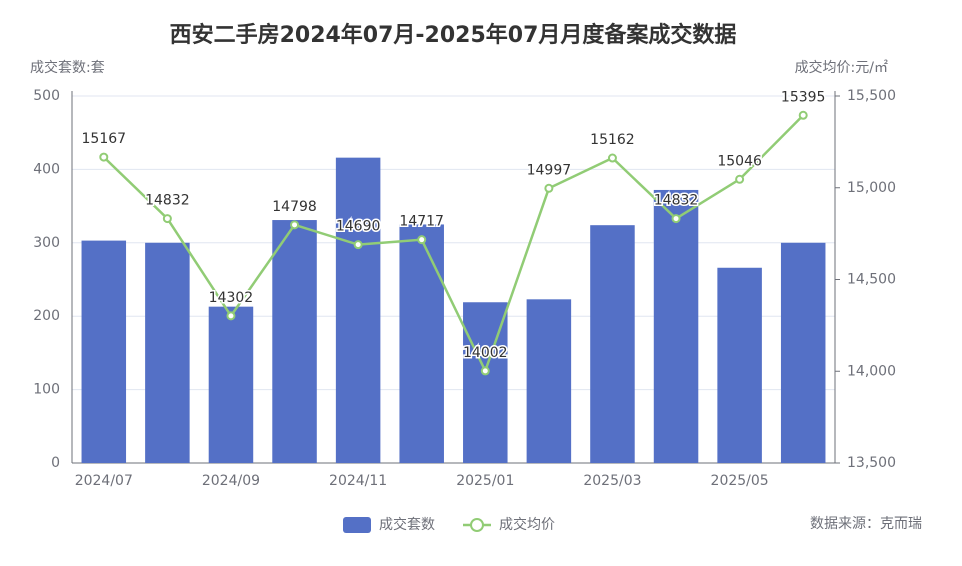  I want to click on y-axis-label: 成交套数:套, so click(67, 67).